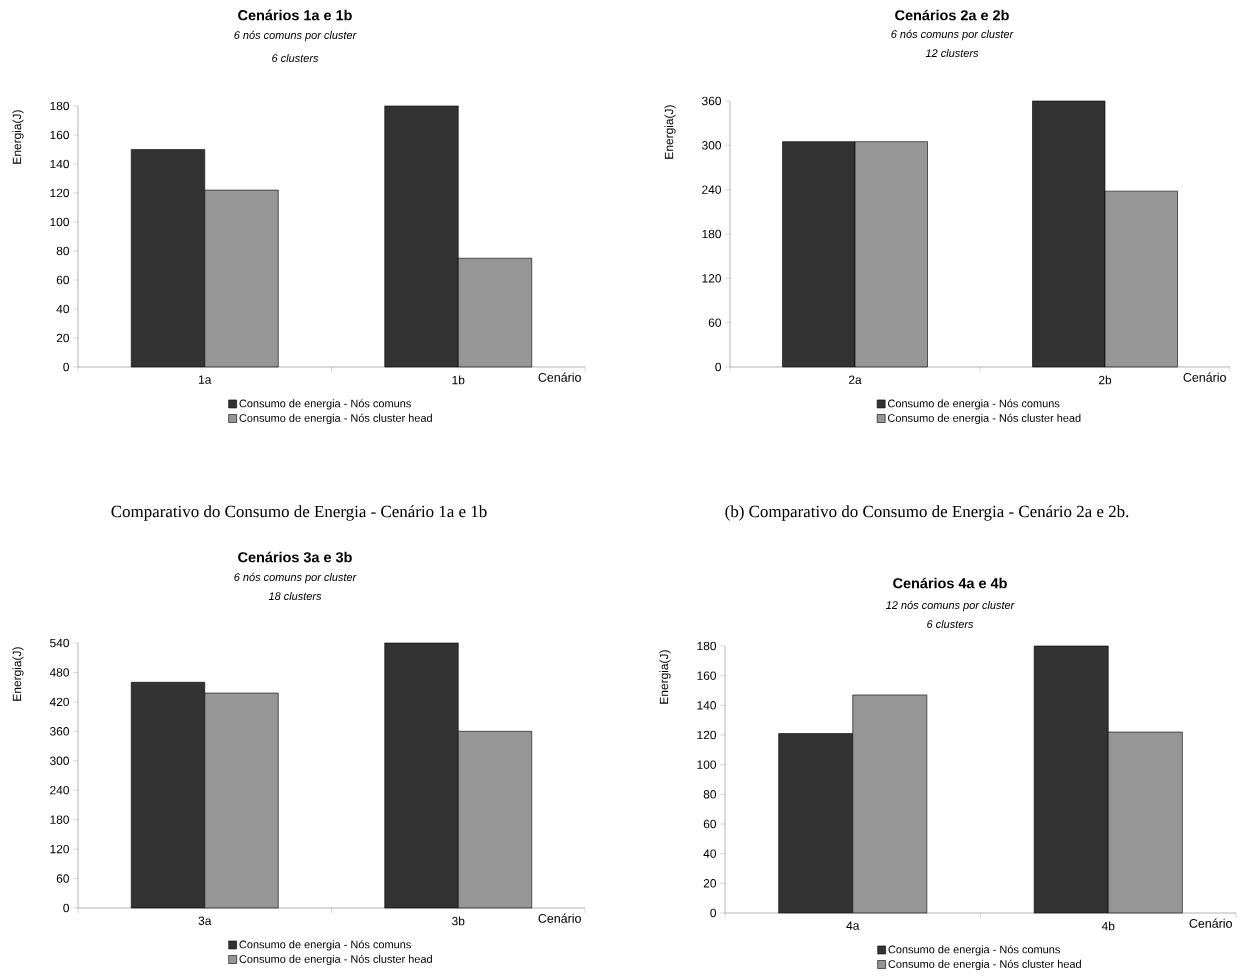 Image resolution: width=1249 pixels, height=980 pixels. Describe the element at coordinates (1108, 926) in the screenshot. I see `x-tick-label: 4b` at that location.